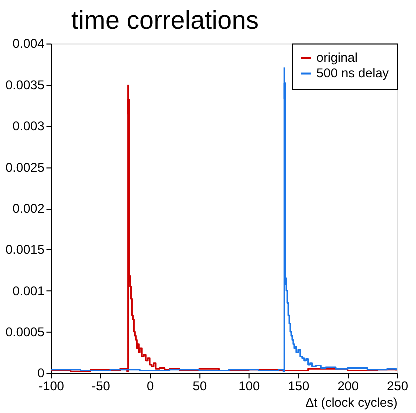 This screenshot has height=413, width=416. I want to click on legend-label: 500 ns delay, so click(353, 73).